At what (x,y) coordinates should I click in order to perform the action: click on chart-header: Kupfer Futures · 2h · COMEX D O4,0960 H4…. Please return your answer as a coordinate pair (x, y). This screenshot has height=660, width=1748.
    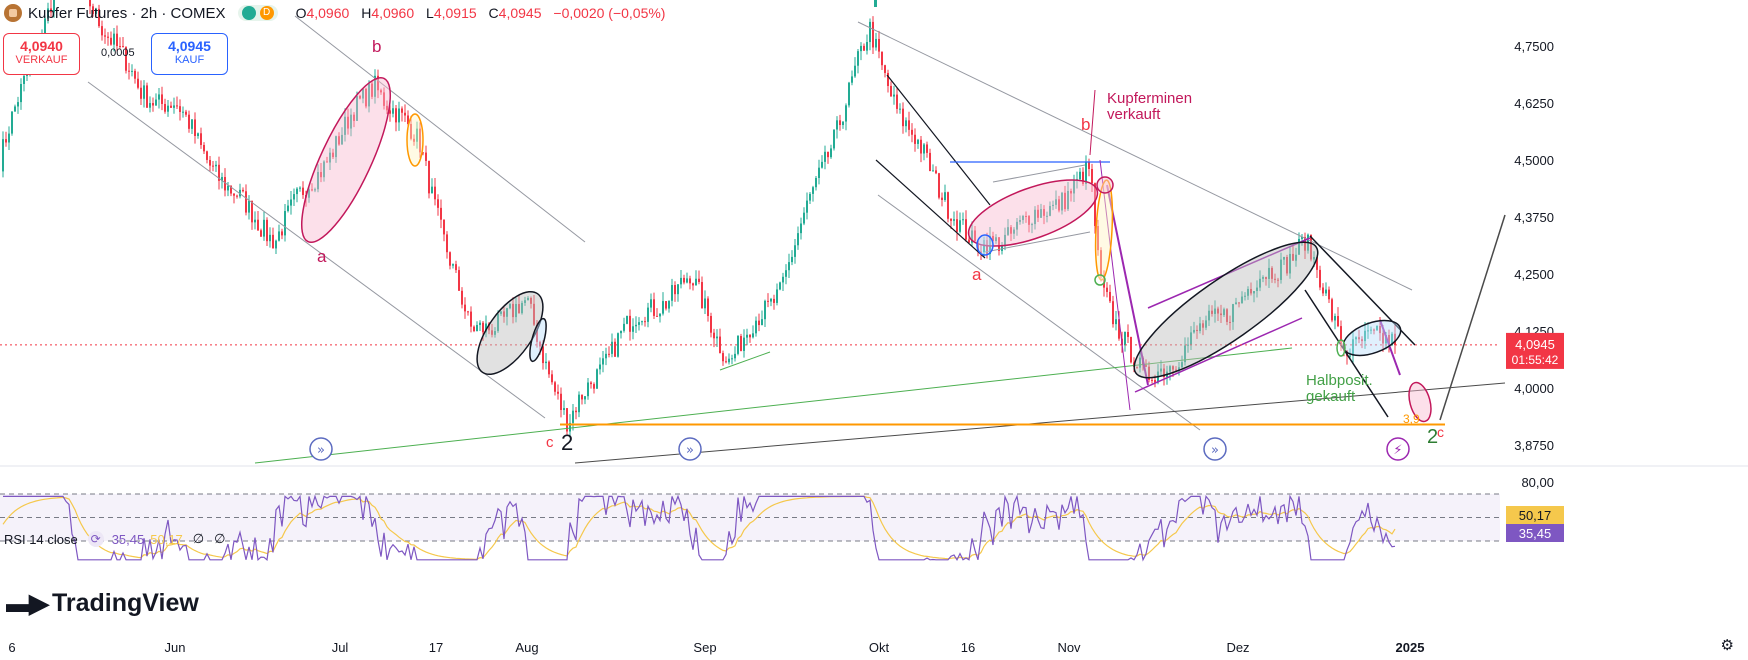
    Looking at the image, I should click on (338, 13).